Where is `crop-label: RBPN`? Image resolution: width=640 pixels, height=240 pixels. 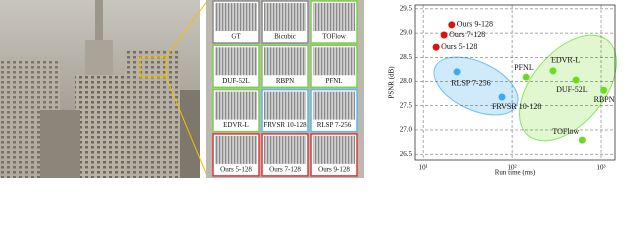
crop-label: RBPN is located at coordinates (285, 81).